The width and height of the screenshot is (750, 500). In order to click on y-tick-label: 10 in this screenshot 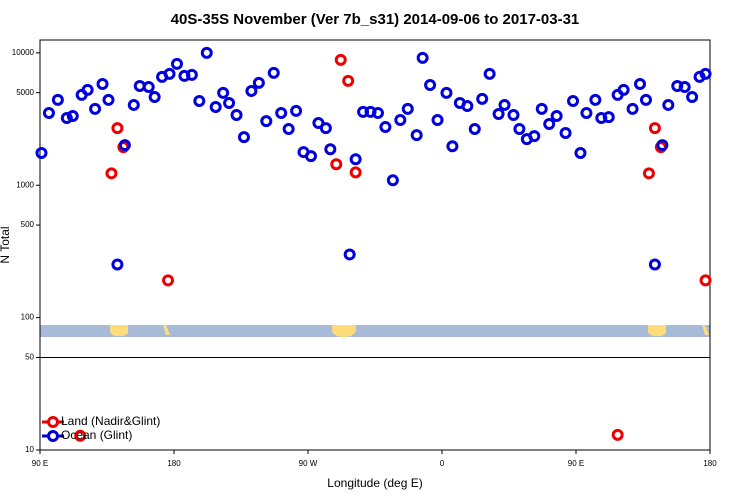, I will do `click(29, 449)`.